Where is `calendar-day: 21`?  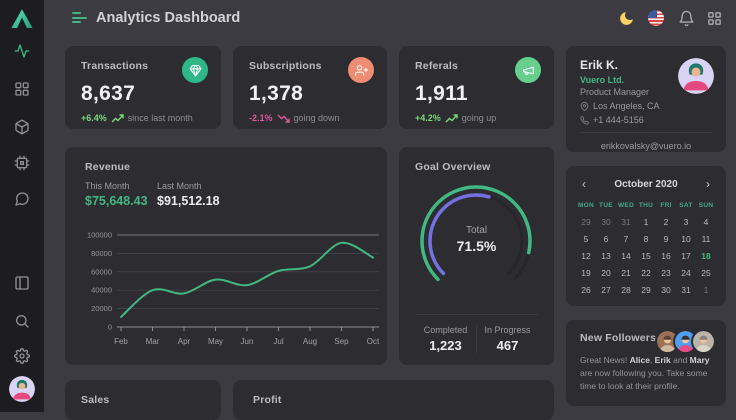
calendar-day: 21 is located at coordinates (626, 273).